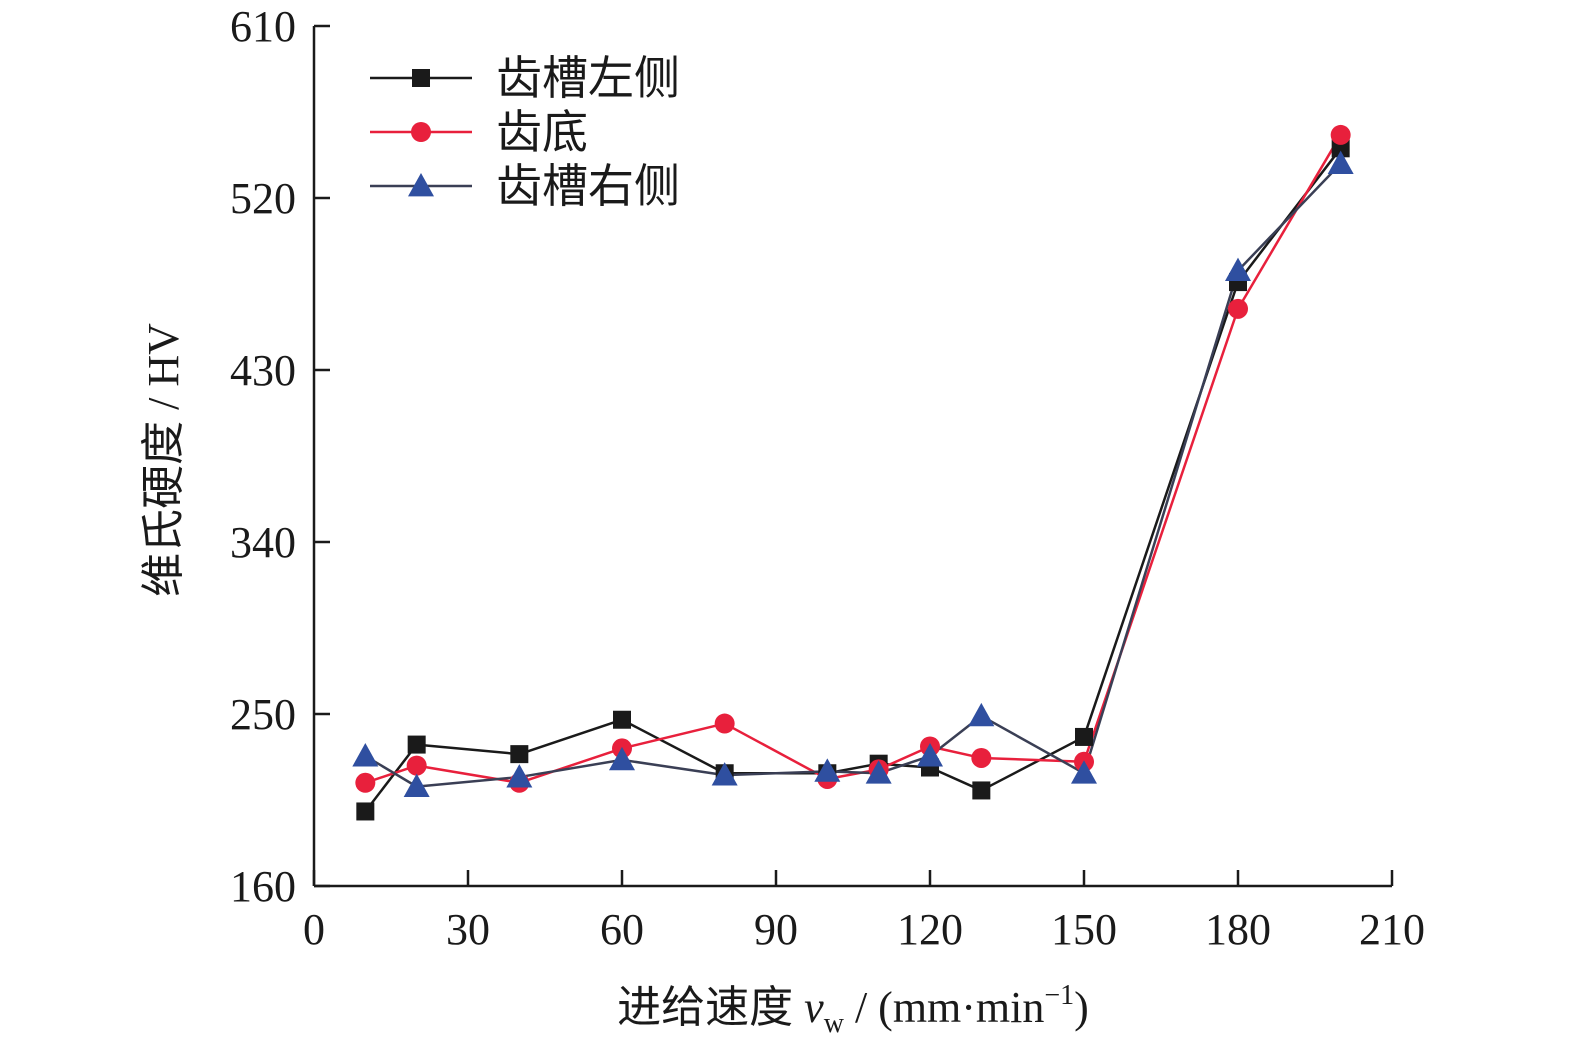 The width and height of the screenshot is (1575, 1052). Describe the element at coordinates (263, 370) in the screenshot. I see `y-tick-label-430: 430` at that location.